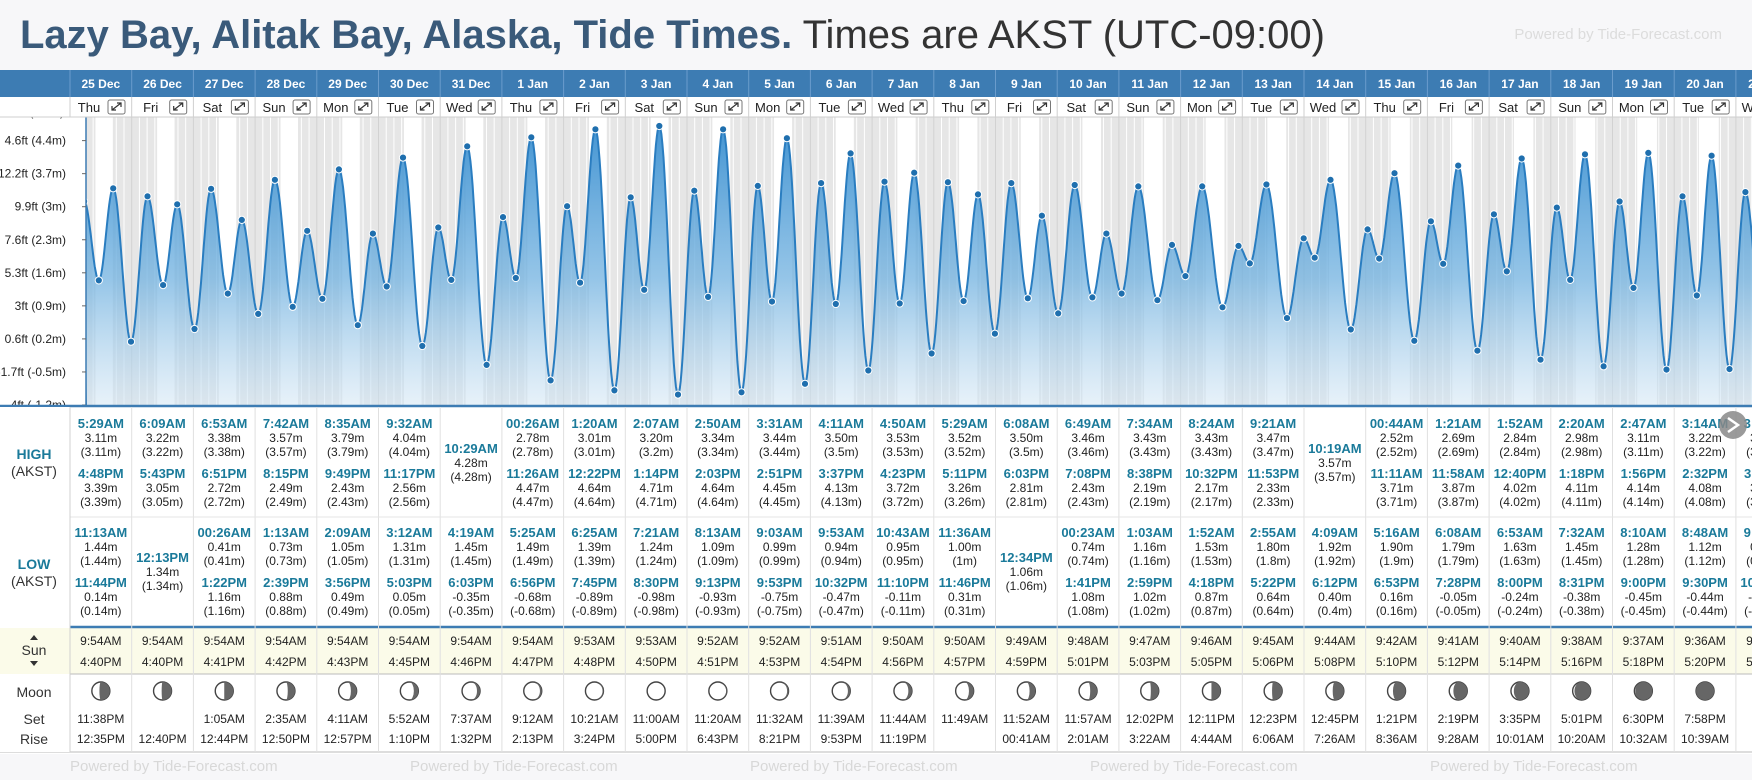  I want to click on low-tide-height: 1.09m, so click(717, 547).